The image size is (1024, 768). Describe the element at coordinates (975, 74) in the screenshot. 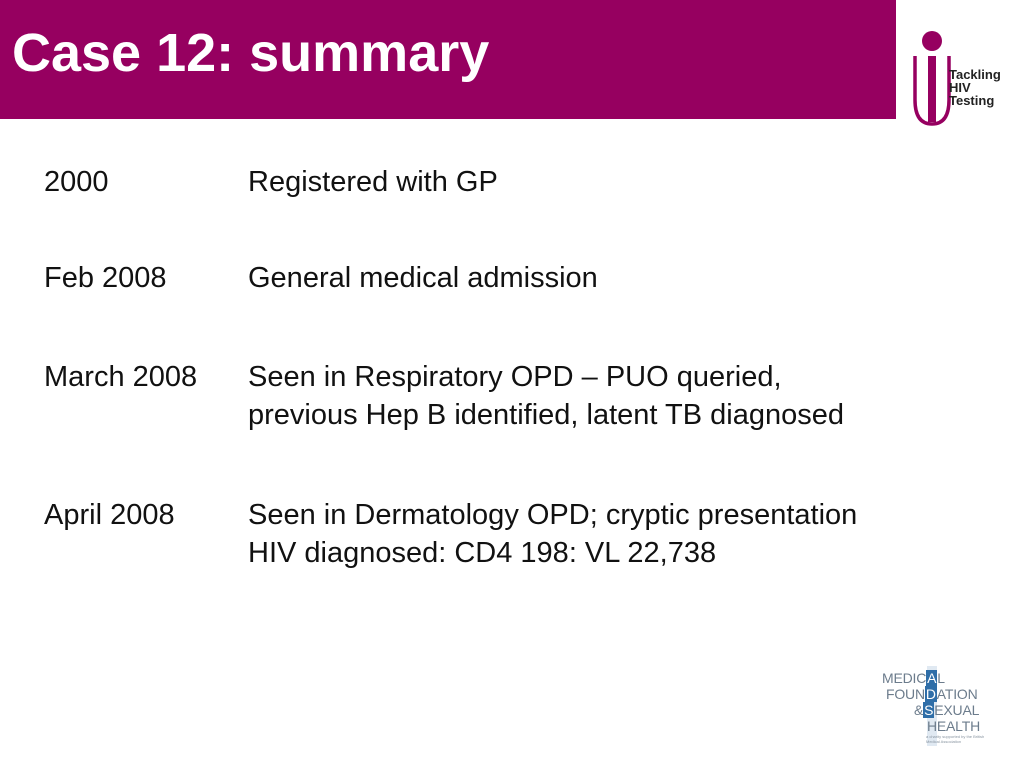

I see `logo-word-1: Tackling` at that location.